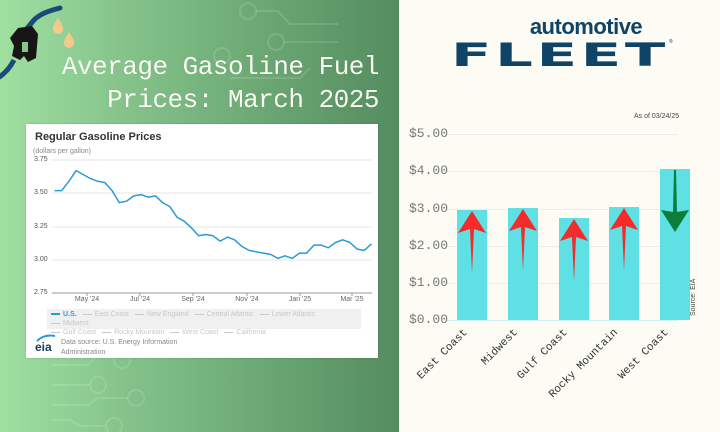 The height and width of the screenshot is (432, 720). I want to click on category-label-gulf-coast: Gulf Coast, so click(543, 355).